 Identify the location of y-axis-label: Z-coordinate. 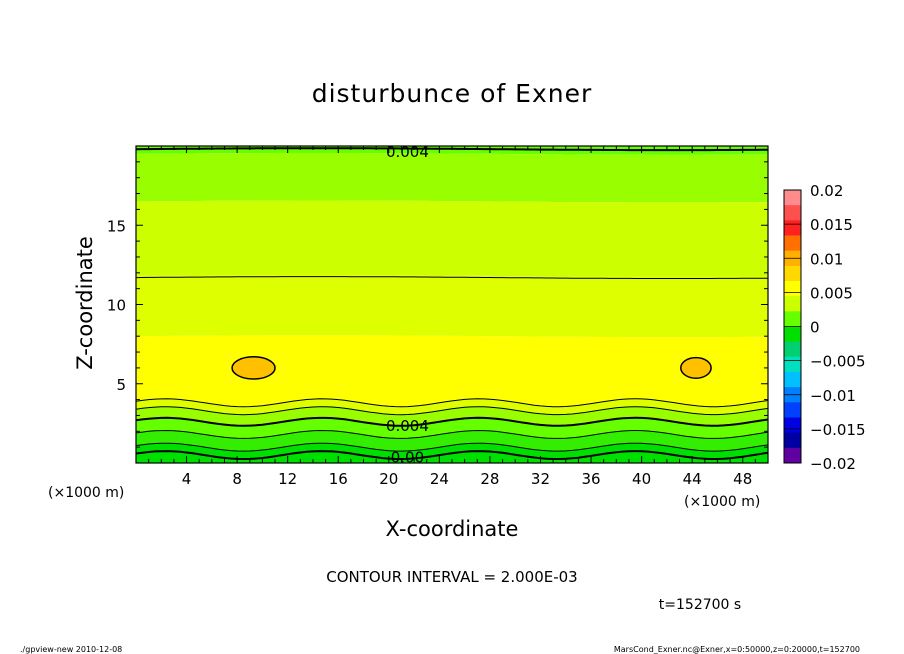
(85, 303).